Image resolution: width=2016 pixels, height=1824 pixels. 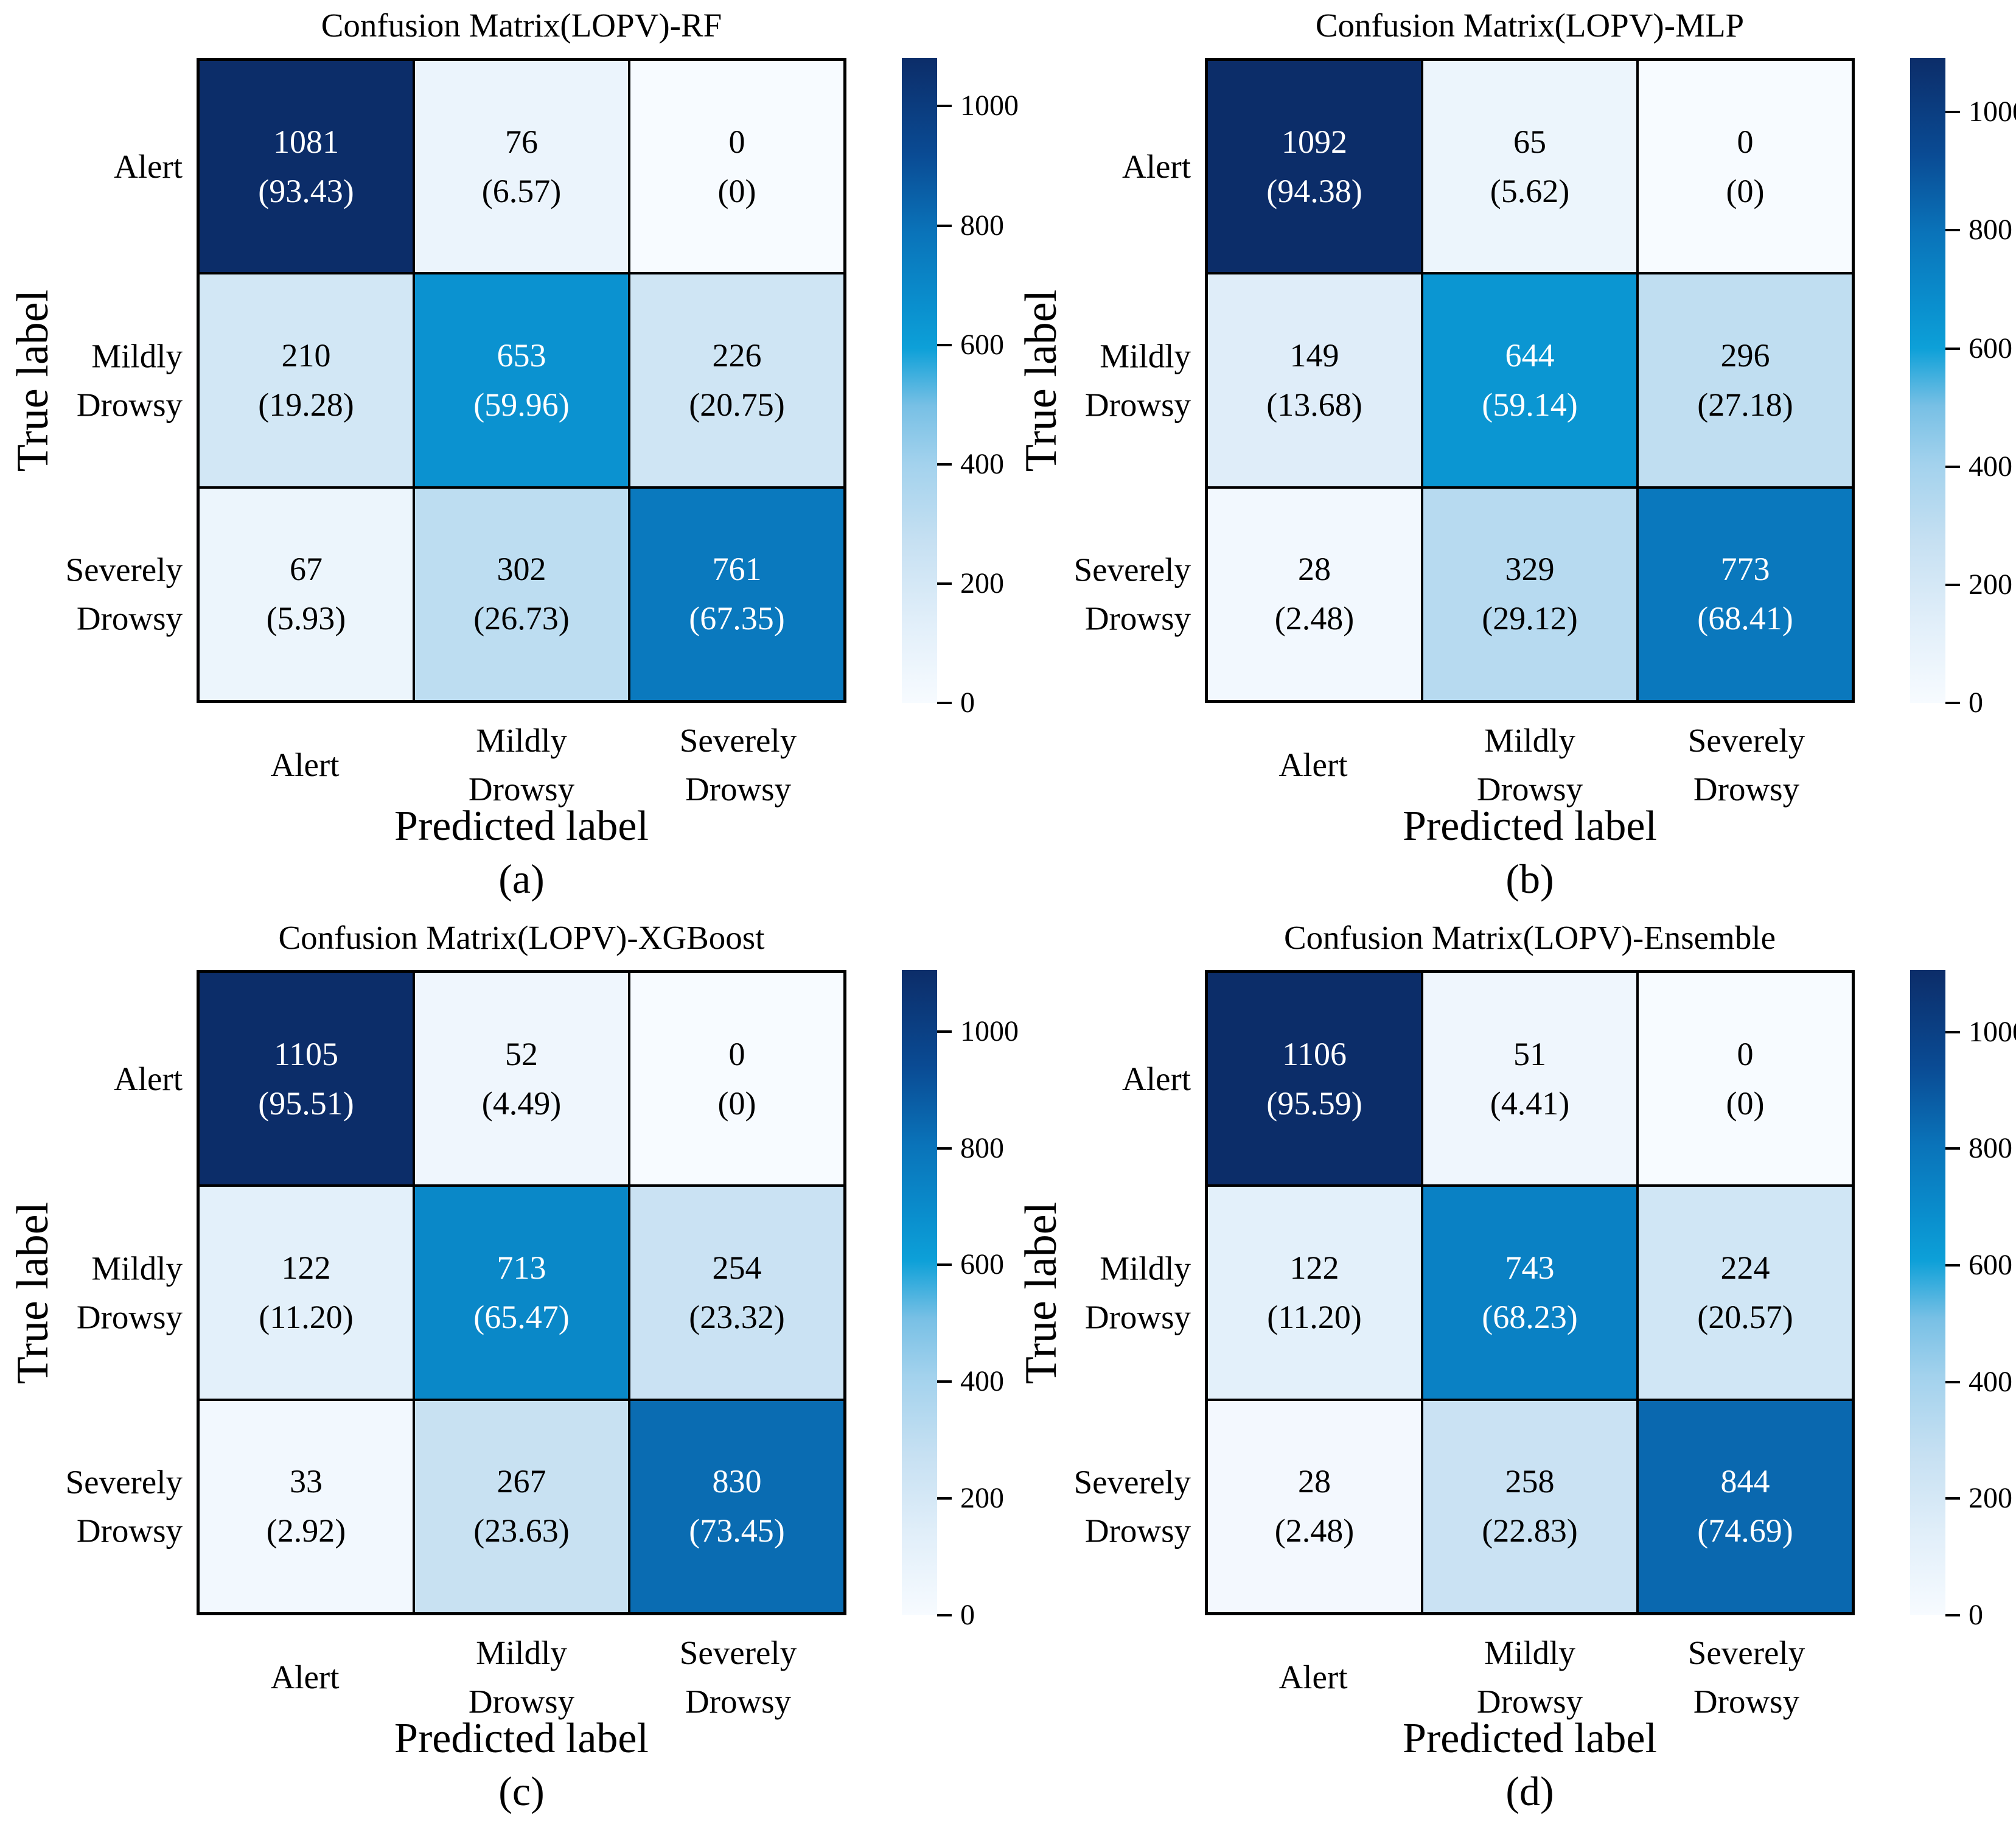 I want to click on cell-count: 302, so click(x=521, y=570).